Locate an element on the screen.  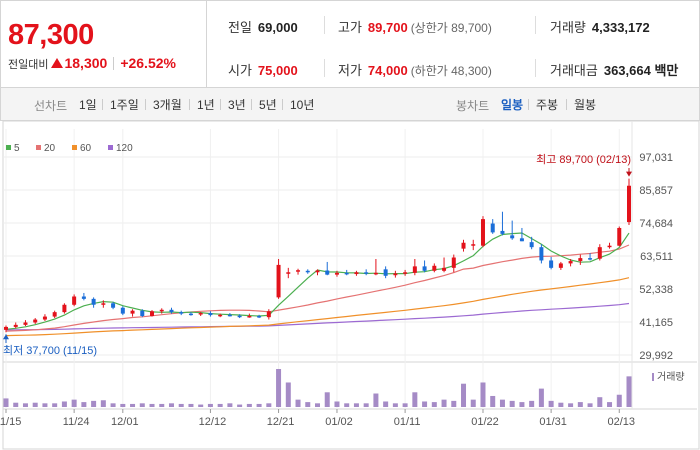
price-summary: 87,300 전일대비 18,300 +26.52% is located at coordinates (104, 44).